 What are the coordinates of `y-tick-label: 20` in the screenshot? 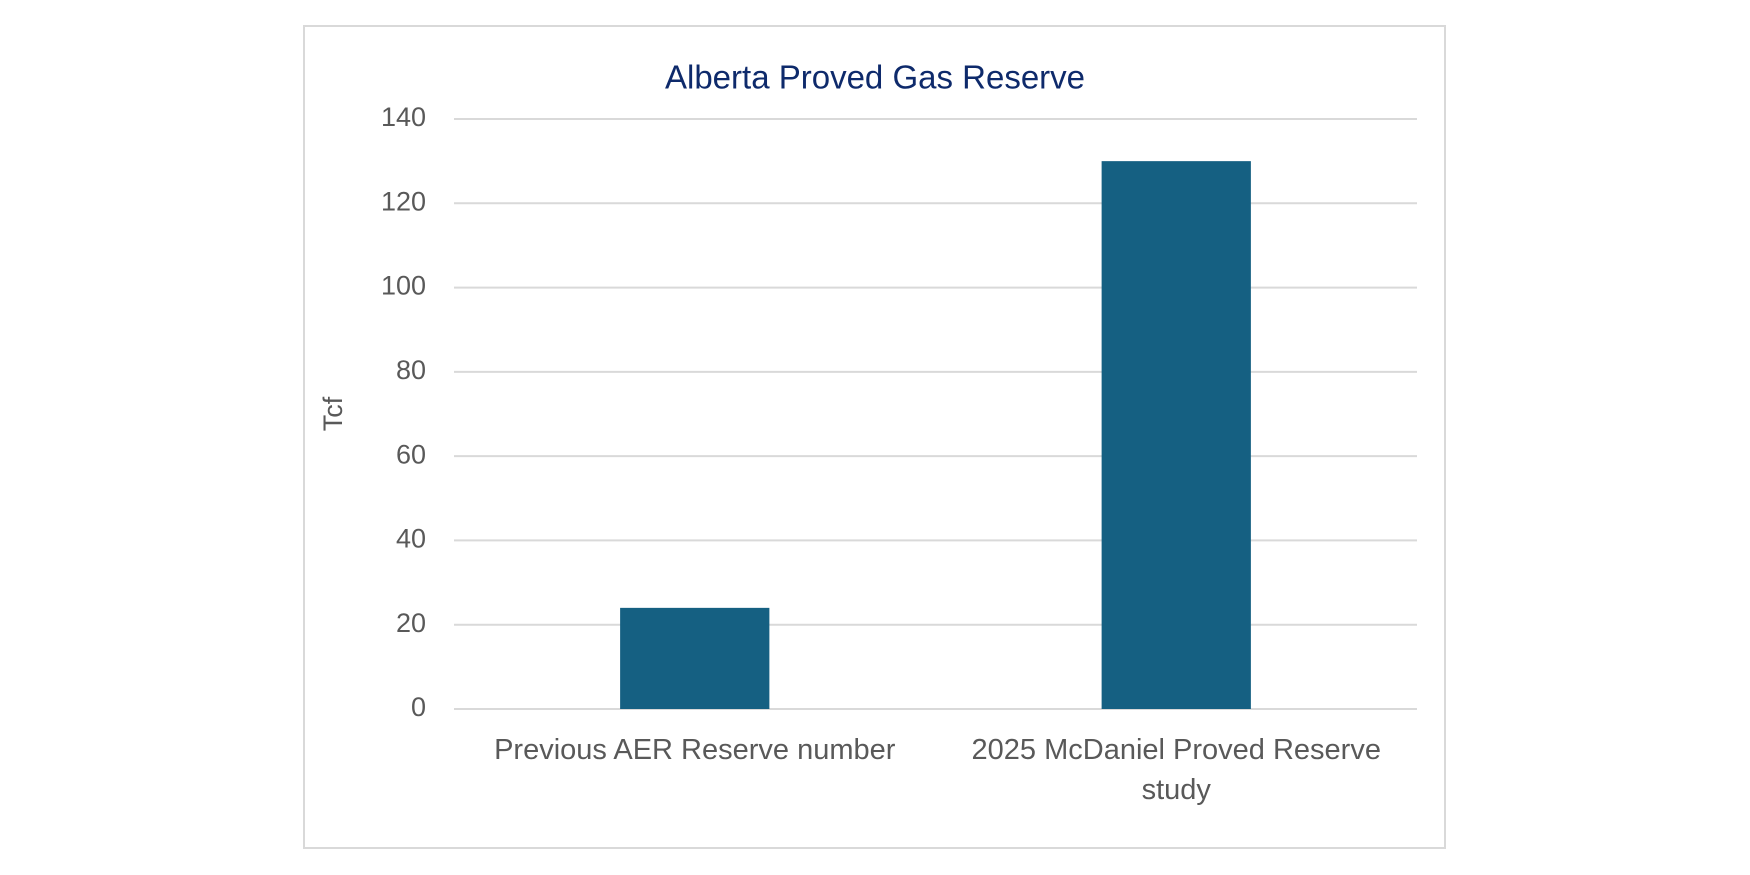 It's located at (411, 623).